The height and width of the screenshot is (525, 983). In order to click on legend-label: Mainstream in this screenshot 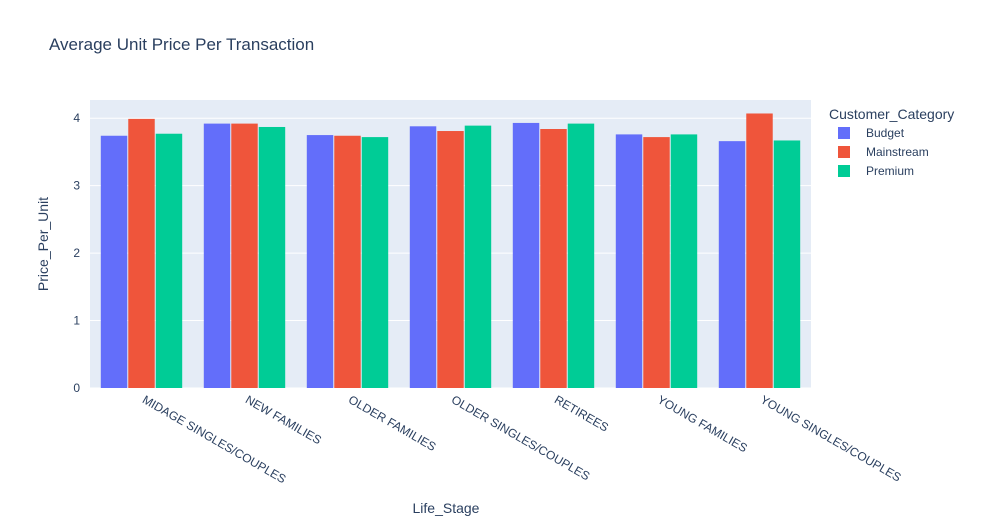, I will do `click(897, 152)`.